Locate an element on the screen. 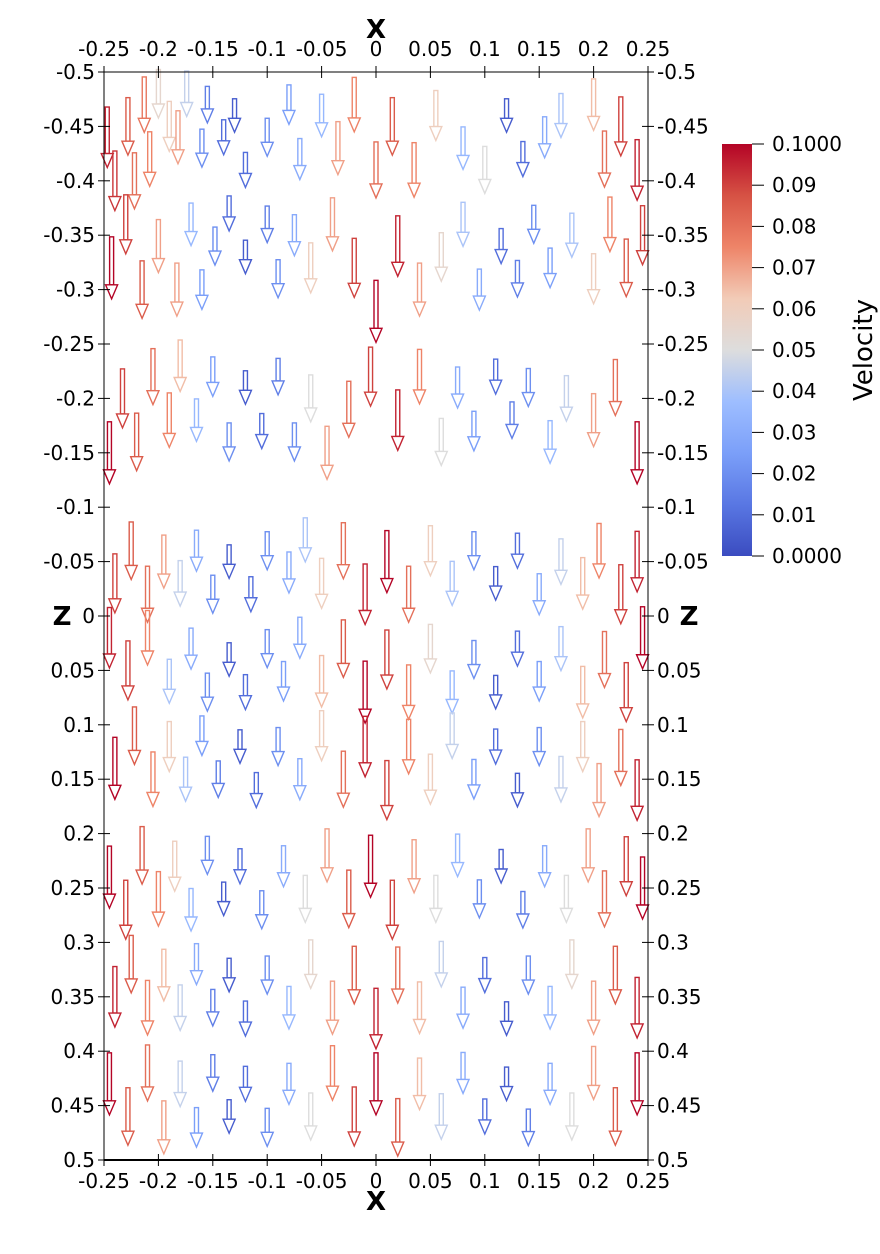 The image size is (880, 1254). z-tick-label-right: -0.5 is located at coordinates (676, 72).